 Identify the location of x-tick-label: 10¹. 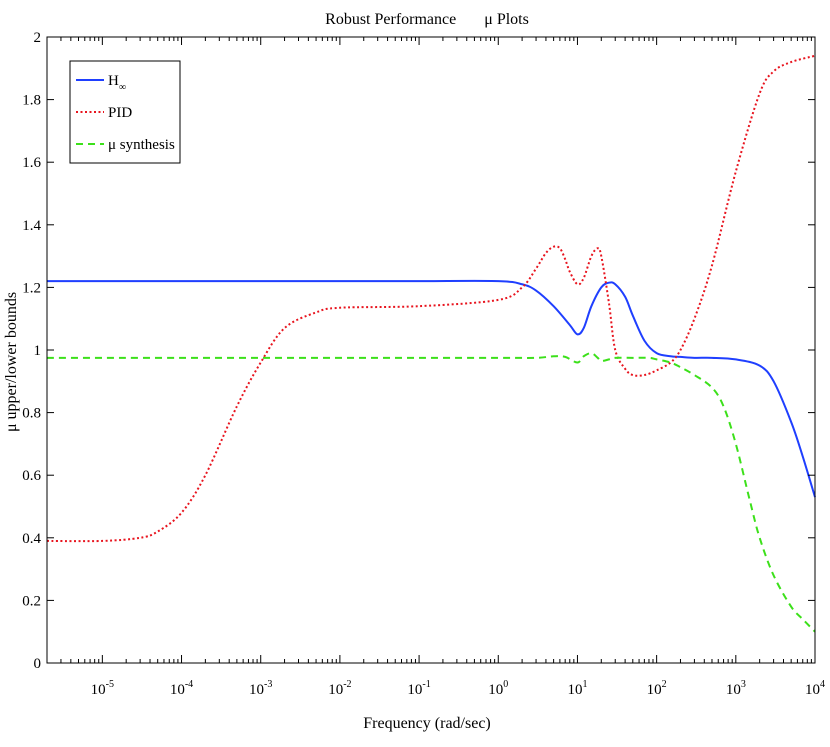
(577, 688).